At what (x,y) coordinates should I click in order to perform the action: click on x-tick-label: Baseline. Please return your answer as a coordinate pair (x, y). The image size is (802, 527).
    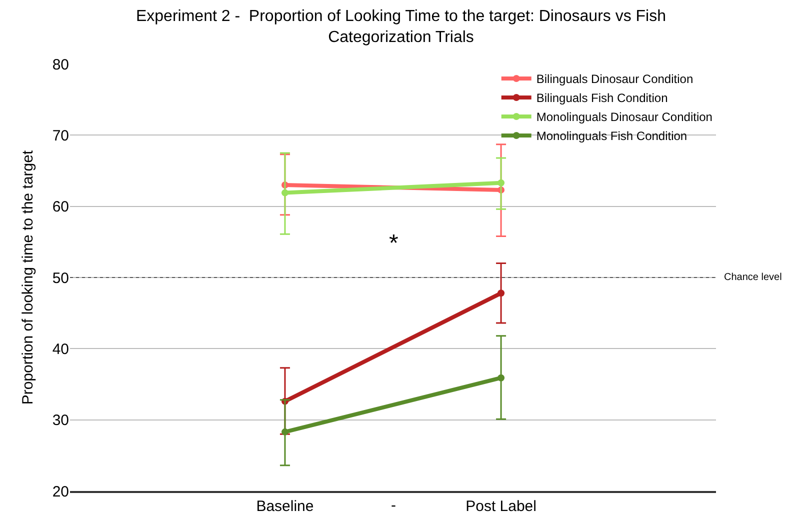
    Looking at the image, I should click on (285, 506).